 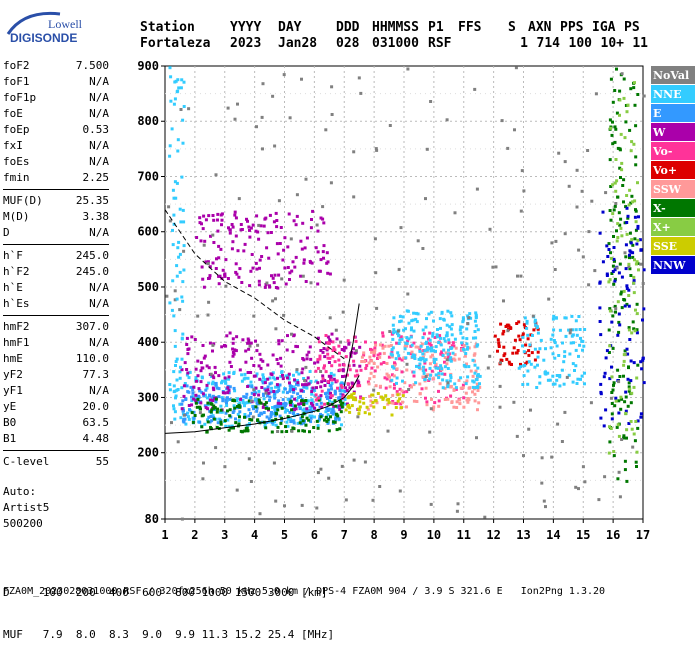 I want to click on profile-trace, so click(x=351, y=345).